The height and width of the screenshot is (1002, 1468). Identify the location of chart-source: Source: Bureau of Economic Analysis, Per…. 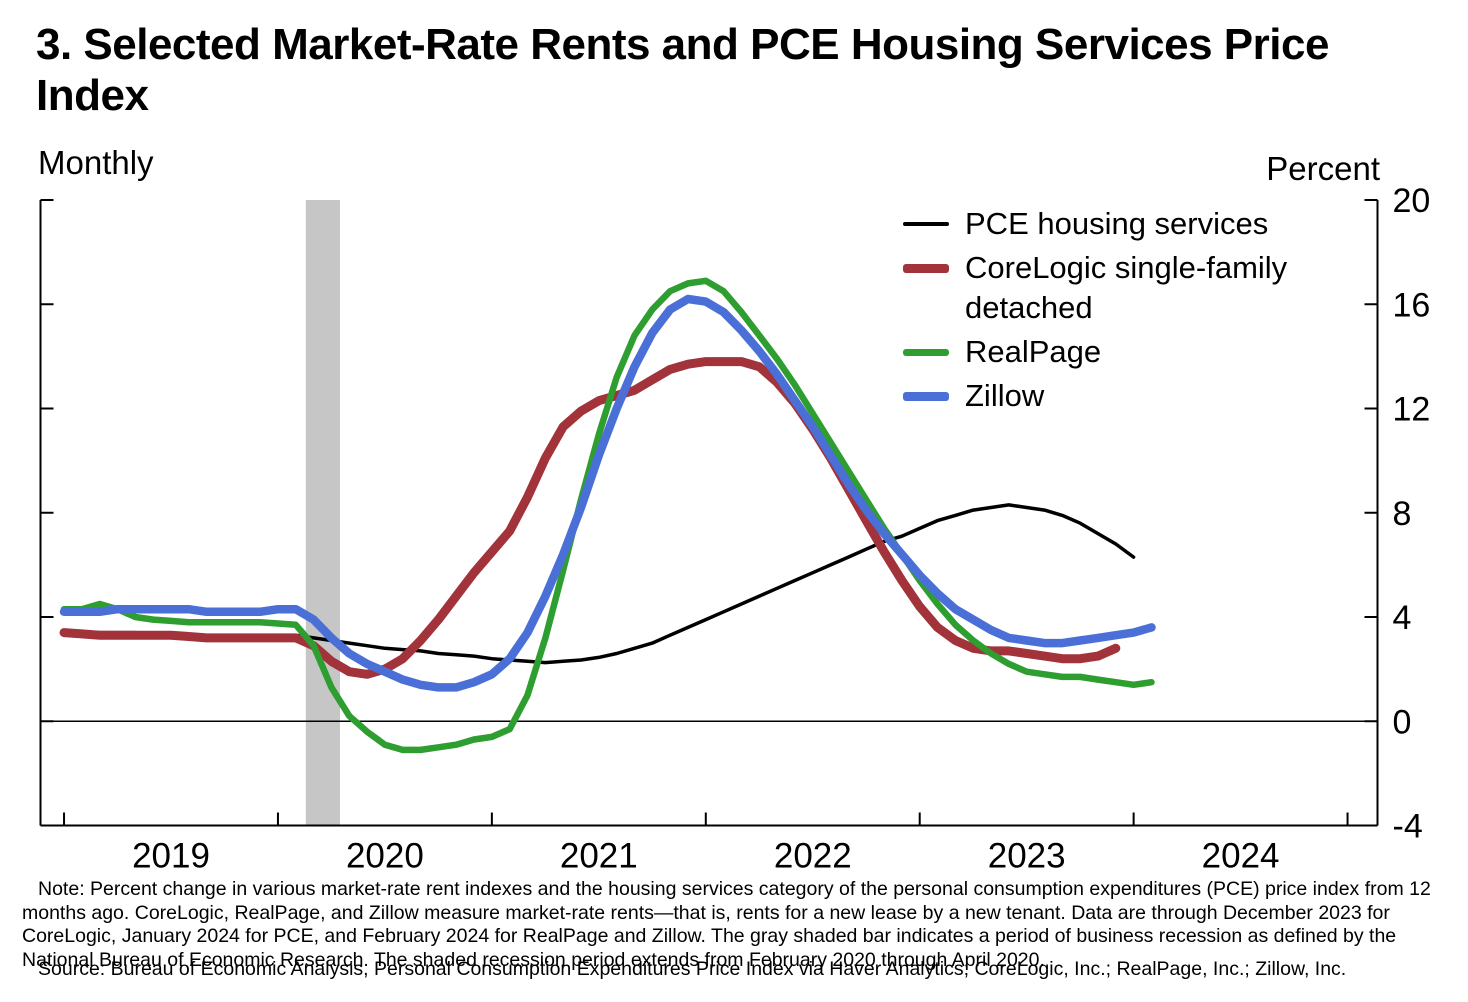
(692, 969).